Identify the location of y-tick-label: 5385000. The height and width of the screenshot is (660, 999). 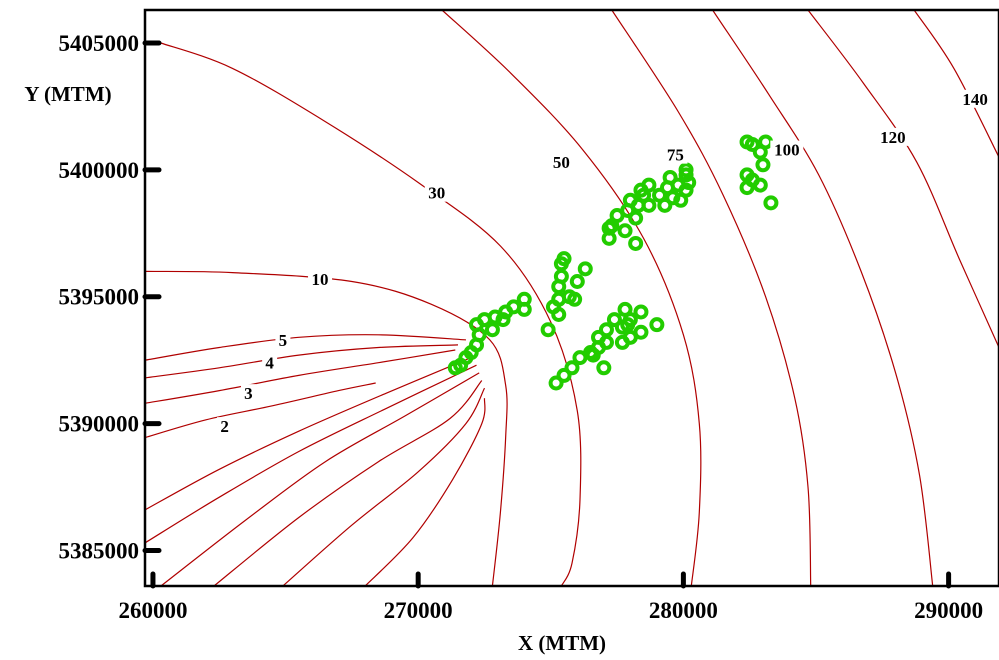
(99, 550).